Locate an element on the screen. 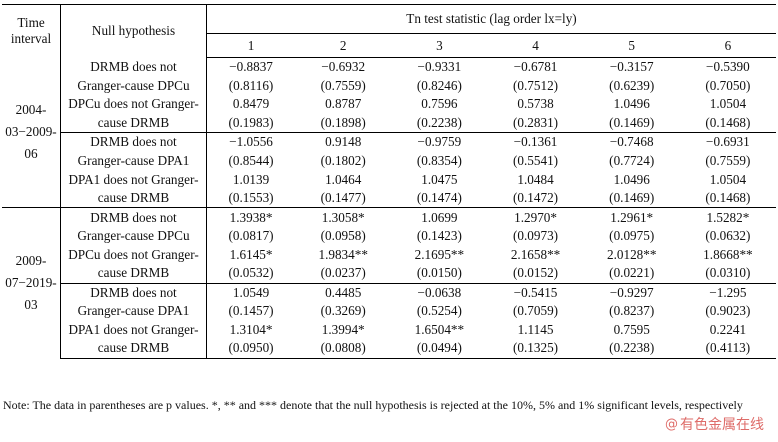  value-cell: 1.2961* is located at coordinates (631, 217).